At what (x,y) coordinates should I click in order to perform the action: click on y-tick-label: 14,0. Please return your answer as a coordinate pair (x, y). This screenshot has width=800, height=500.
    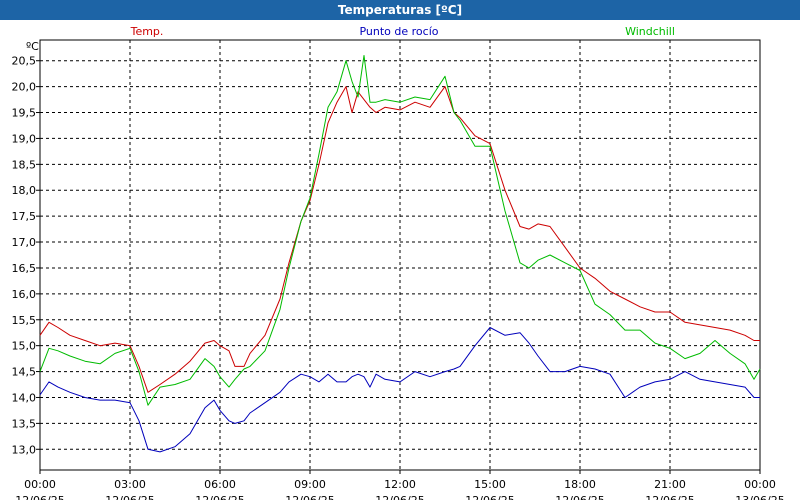
    Looking at the image, I should click on (24, 397).